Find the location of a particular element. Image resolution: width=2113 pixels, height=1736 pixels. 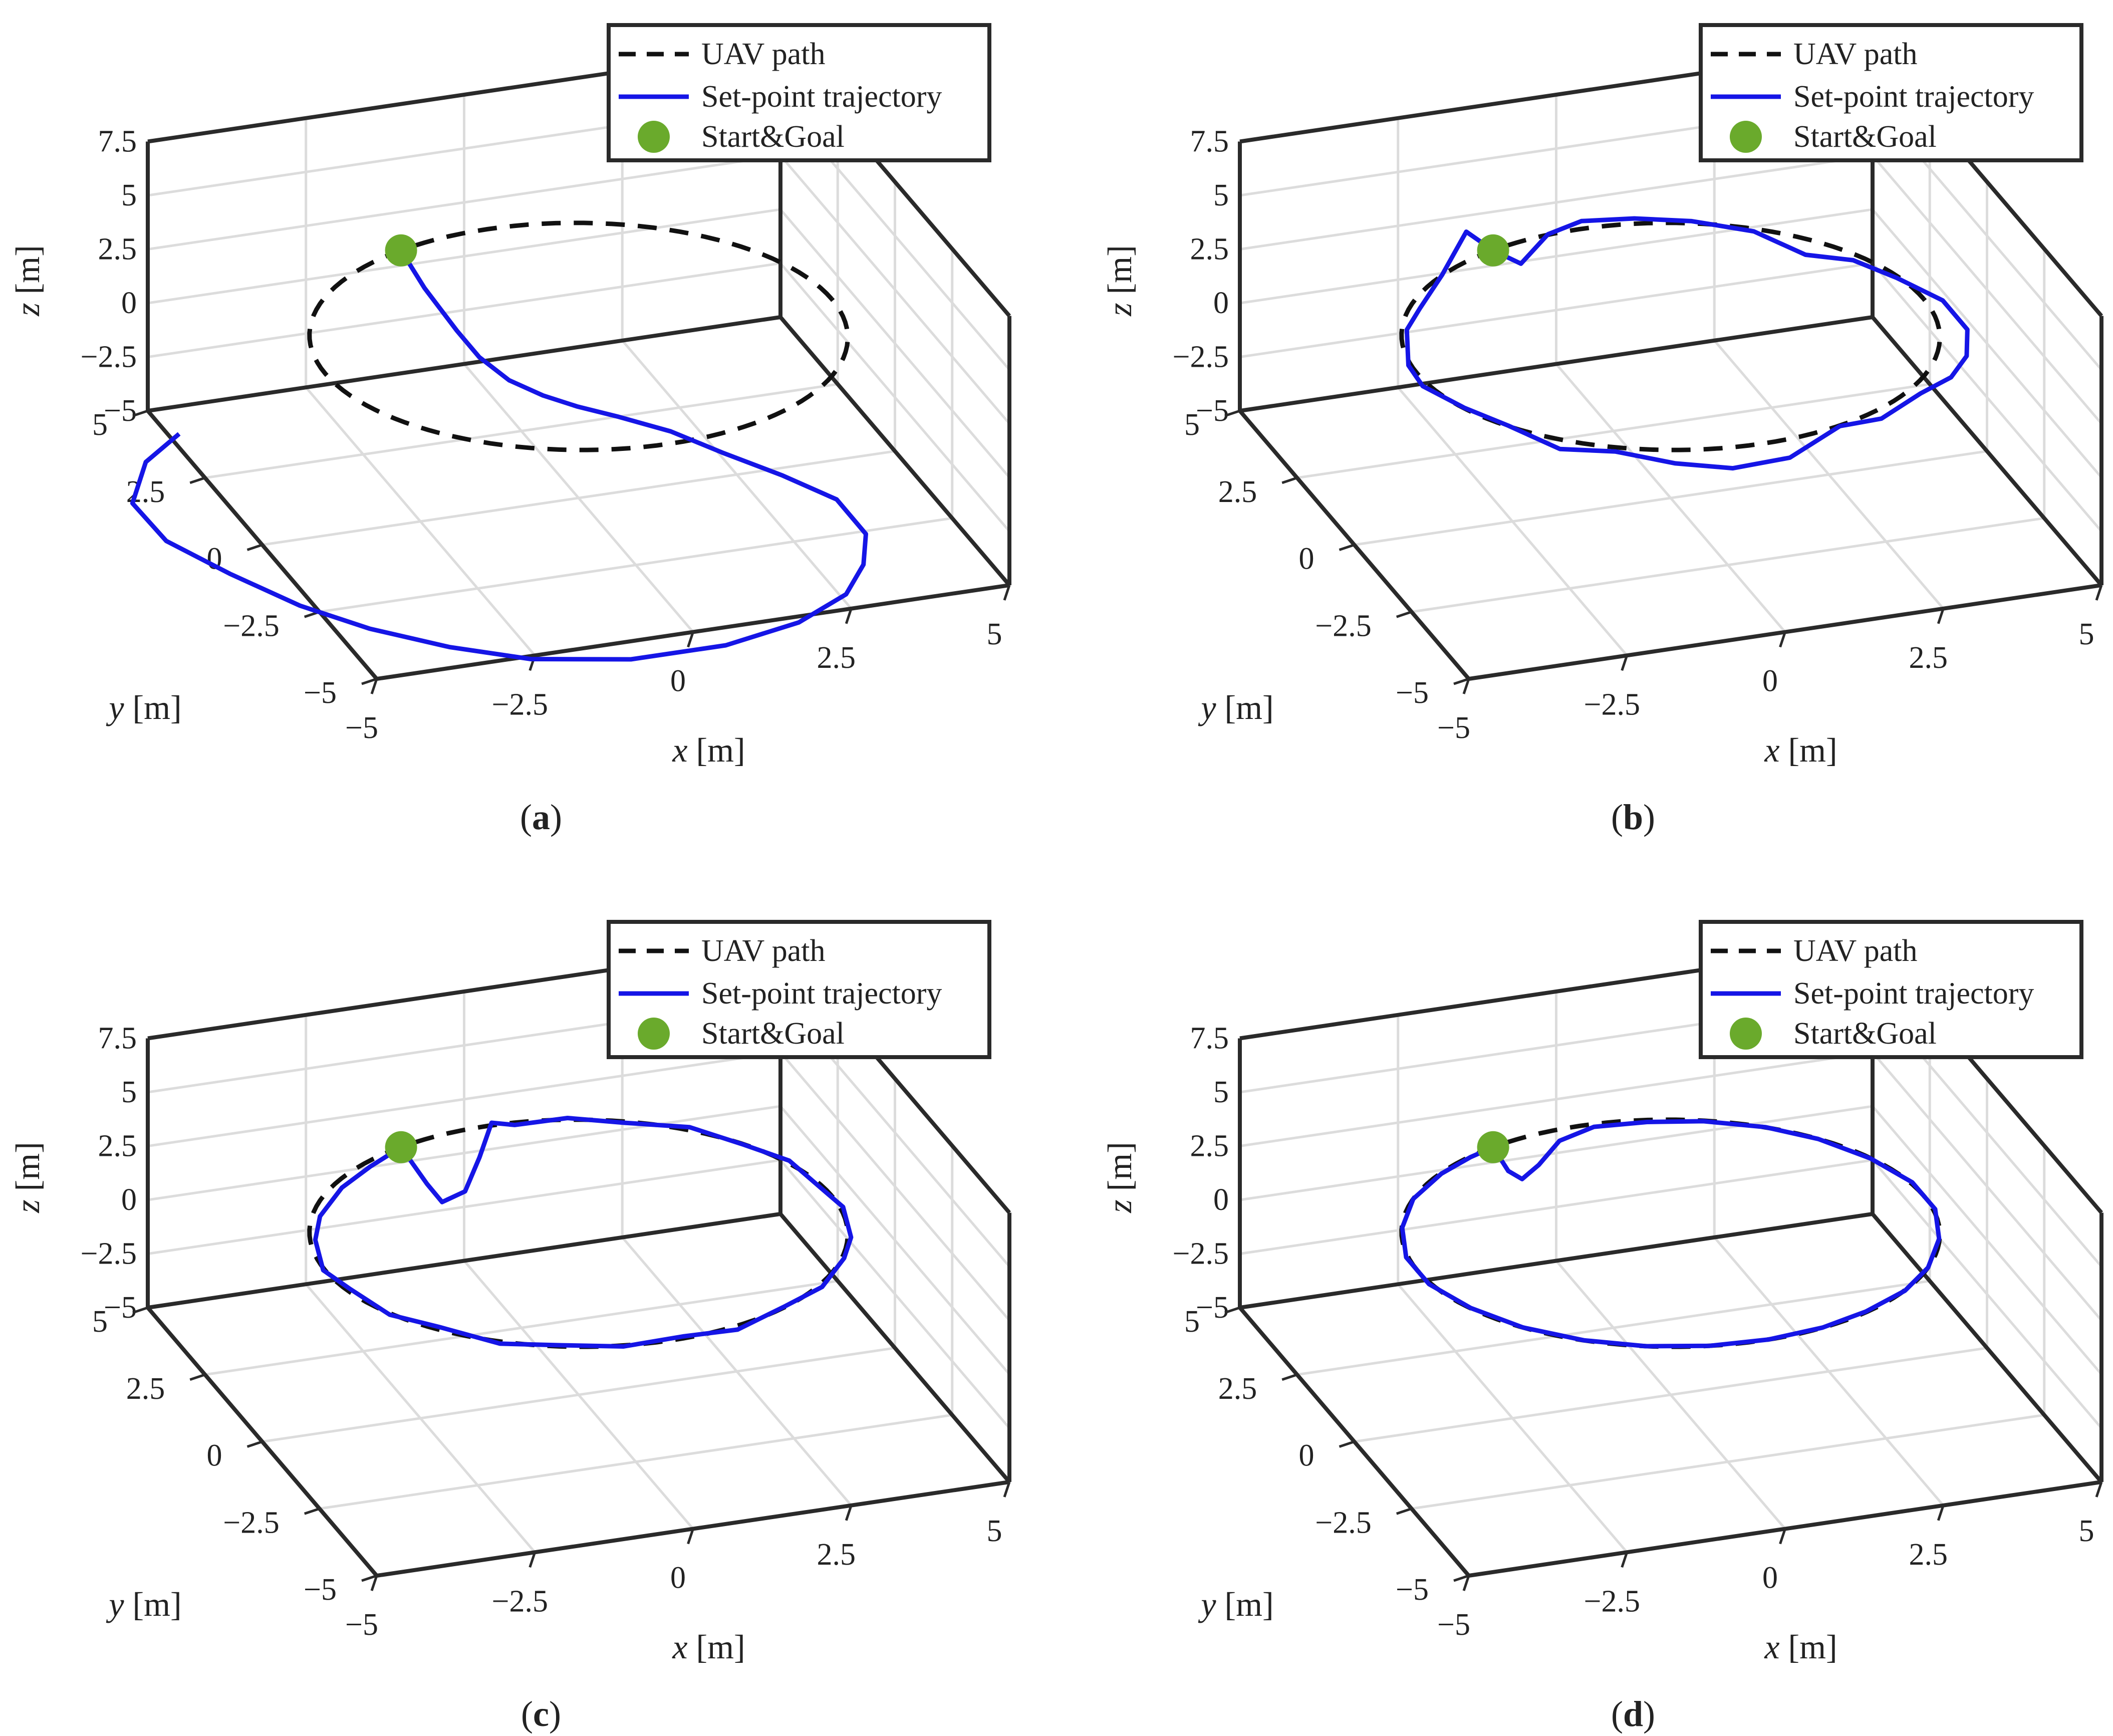

y-axis-unit: [m] is located at coordinates (157, 1604).